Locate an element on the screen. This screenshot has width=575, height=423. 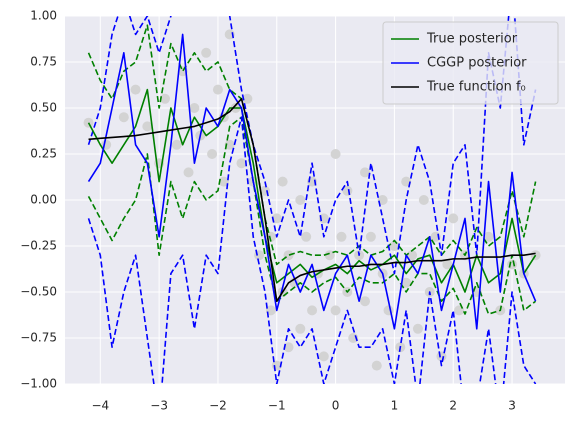
x-tick-label: −2 is located at coordinates (218, 406).